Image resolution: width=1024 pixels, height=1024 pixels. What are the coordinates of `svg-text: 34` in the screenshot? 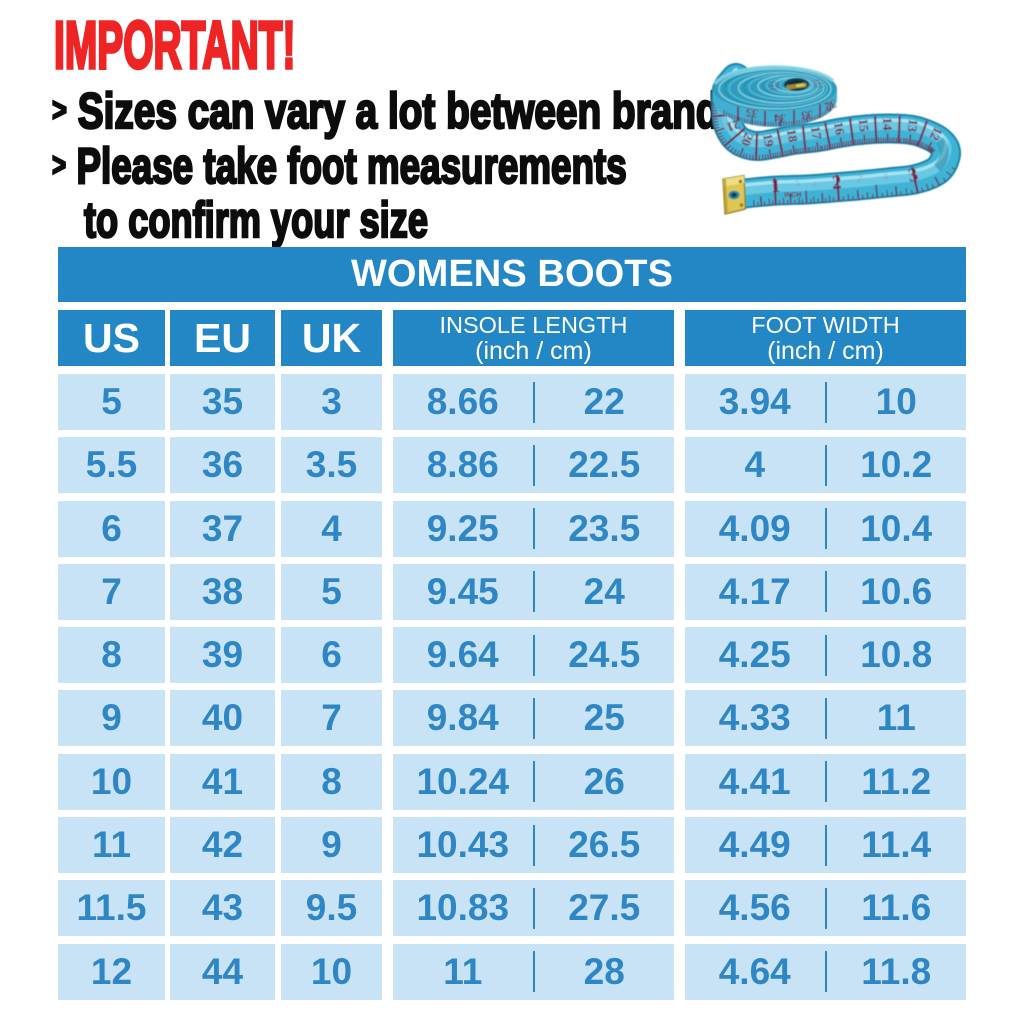 It's located at (780, 118).